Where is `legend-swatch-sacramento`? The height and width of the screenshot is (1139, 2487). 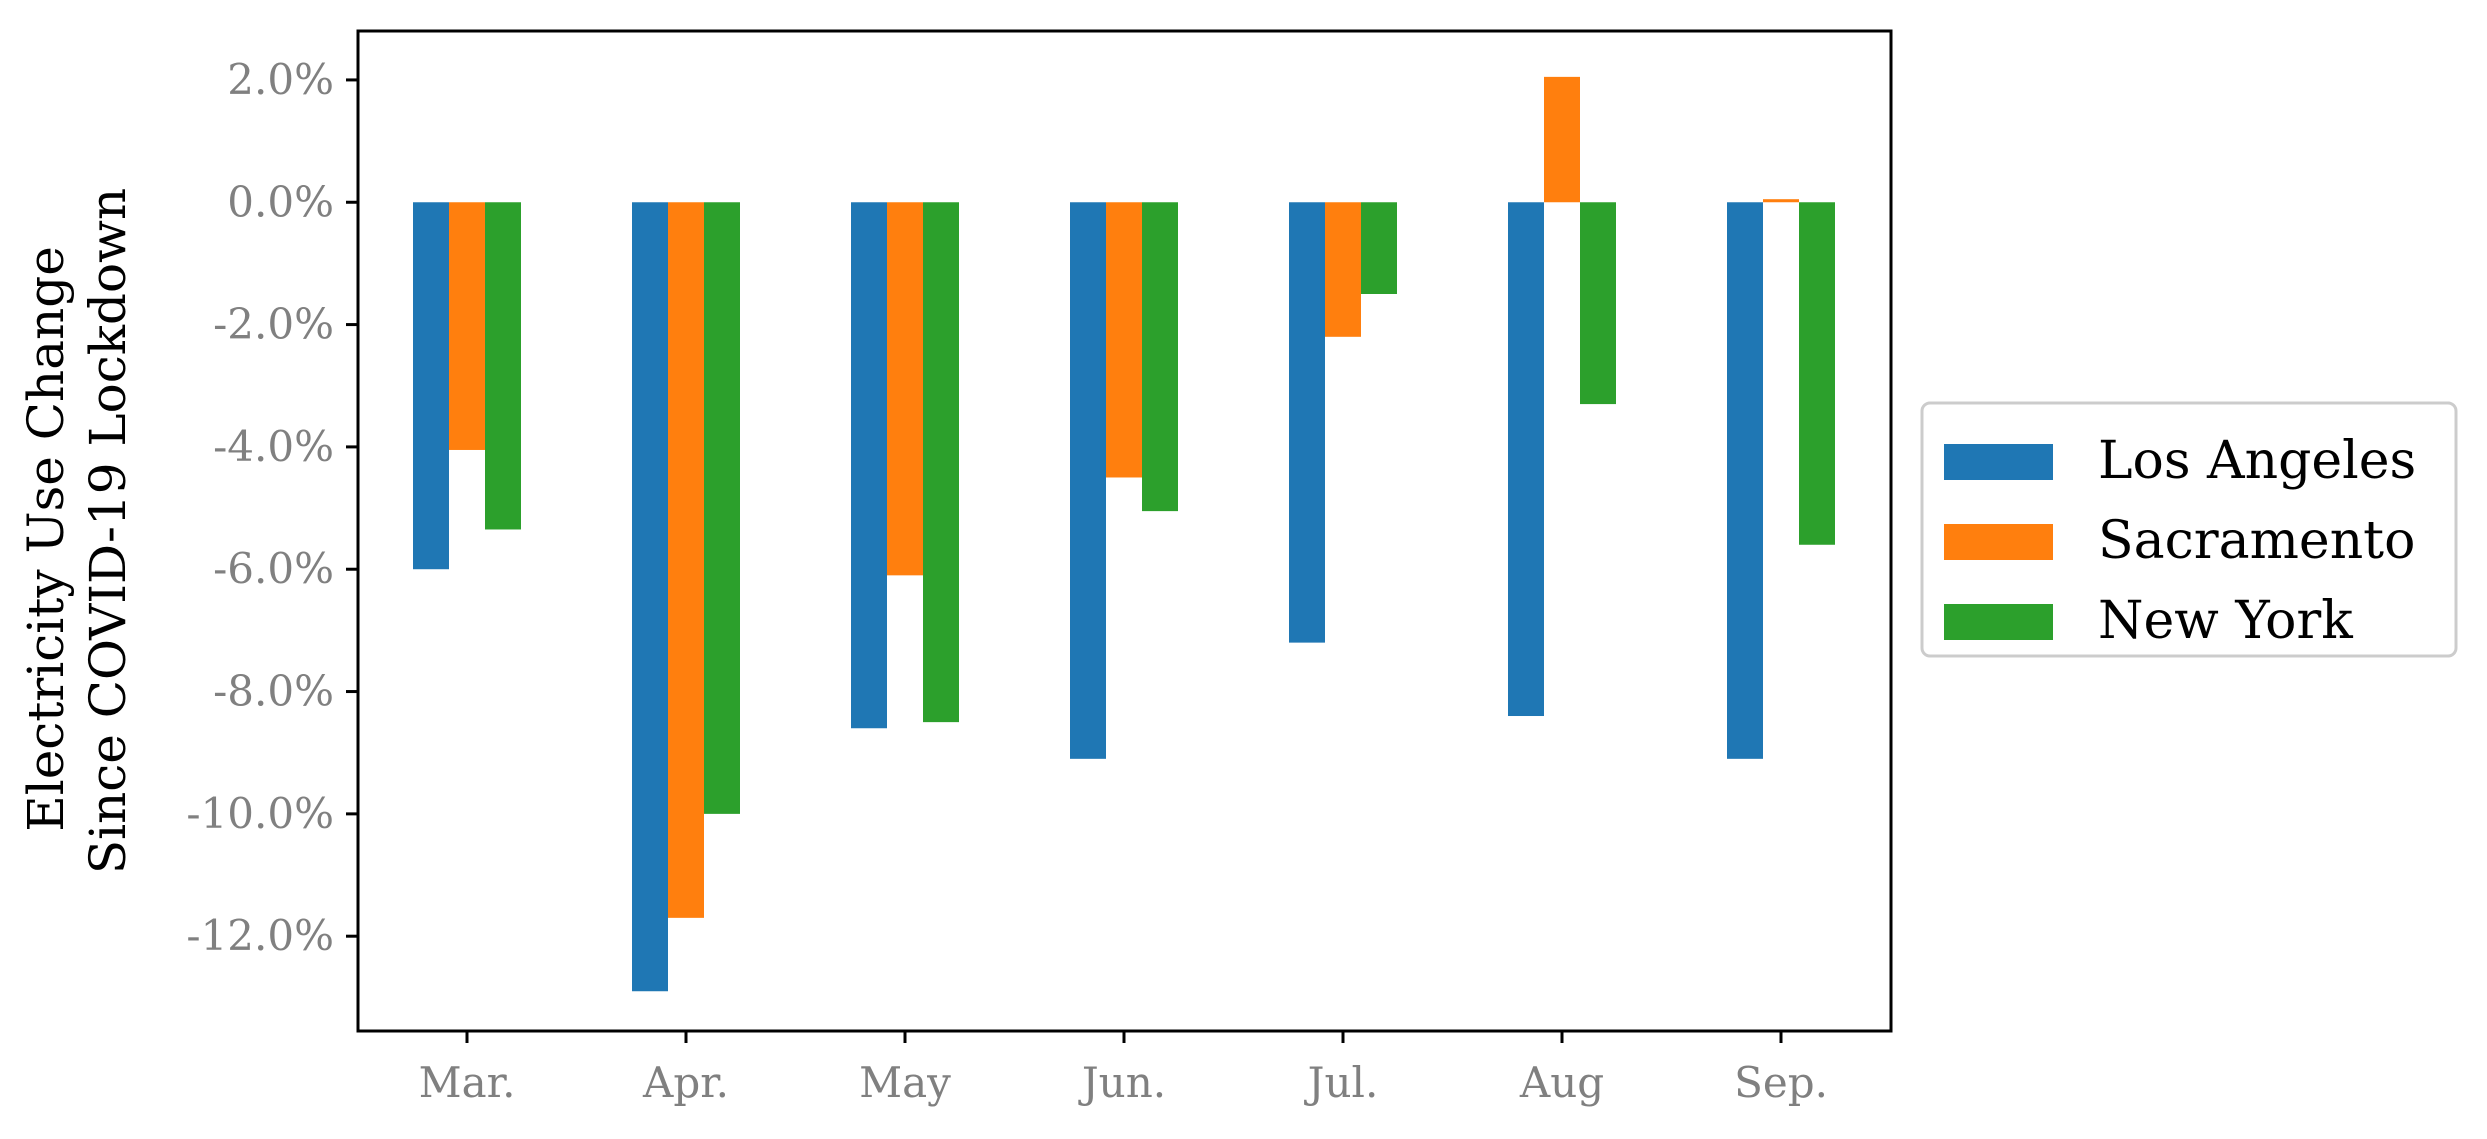 legend-swatch-sacramento is located at coordinates (1998, 542).